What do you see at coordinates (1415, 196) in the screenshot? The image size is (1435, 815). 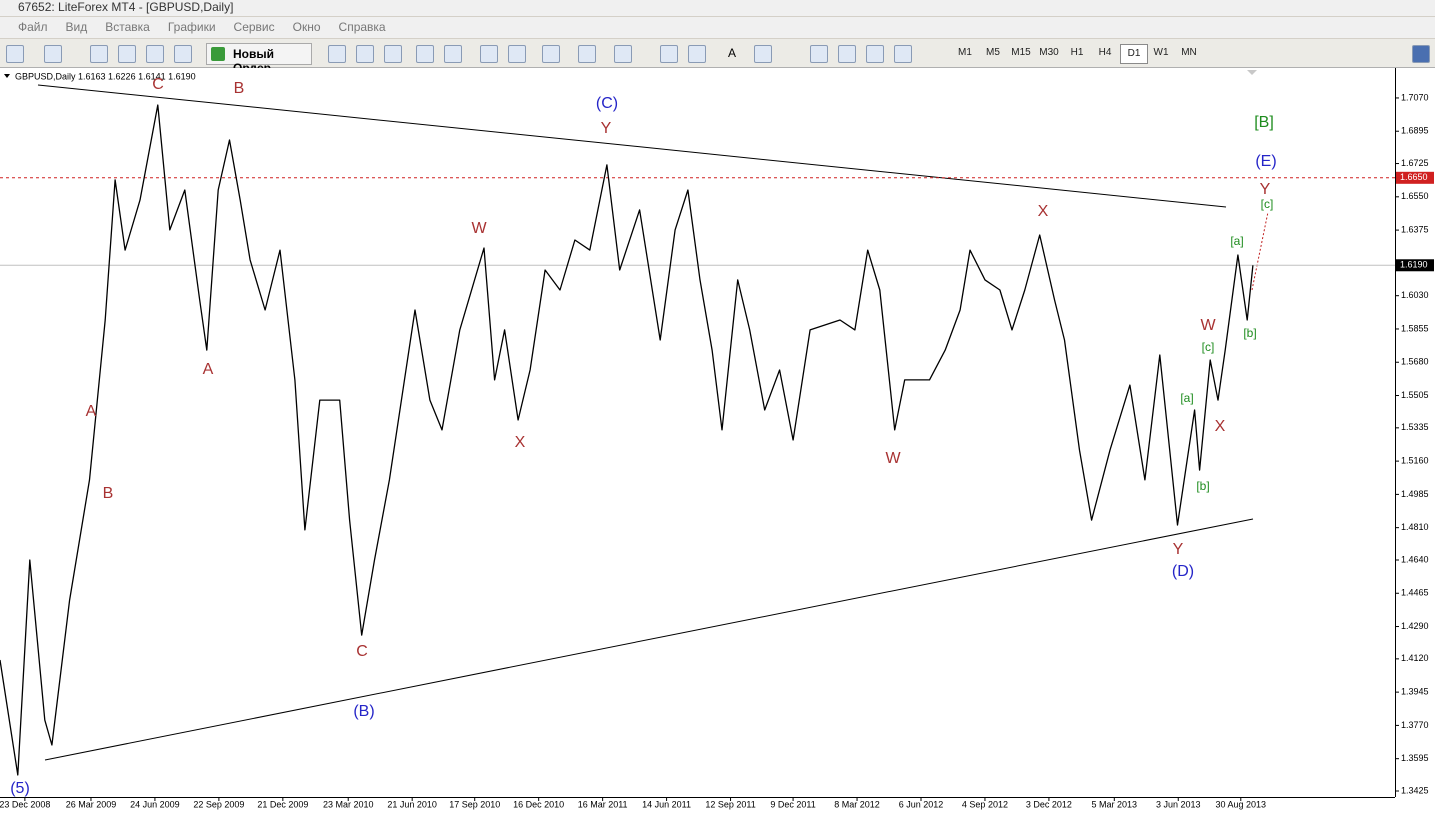 I see `y-tick-label: 1.6550` at bounding box center [1415, 196].